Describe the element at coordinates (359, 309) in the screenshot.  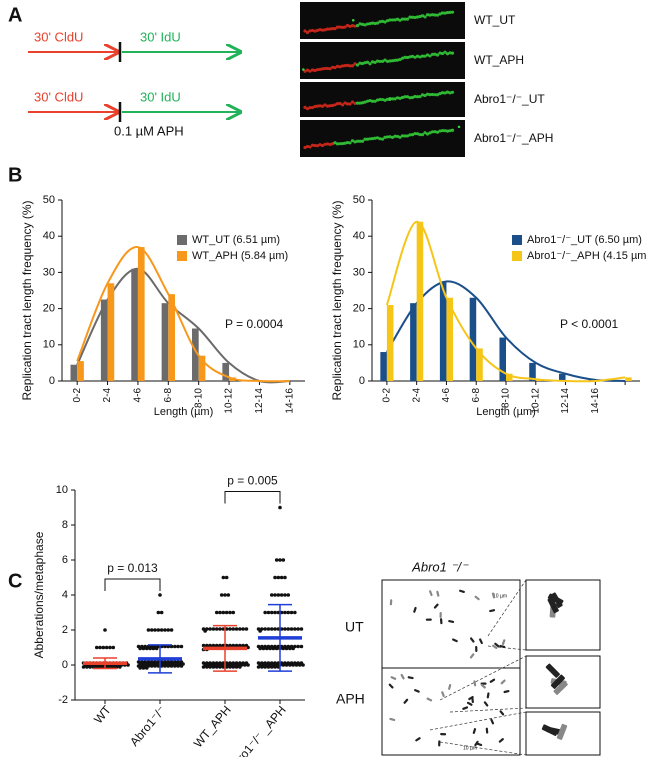
I see `y-tick-label: 20` at that location.